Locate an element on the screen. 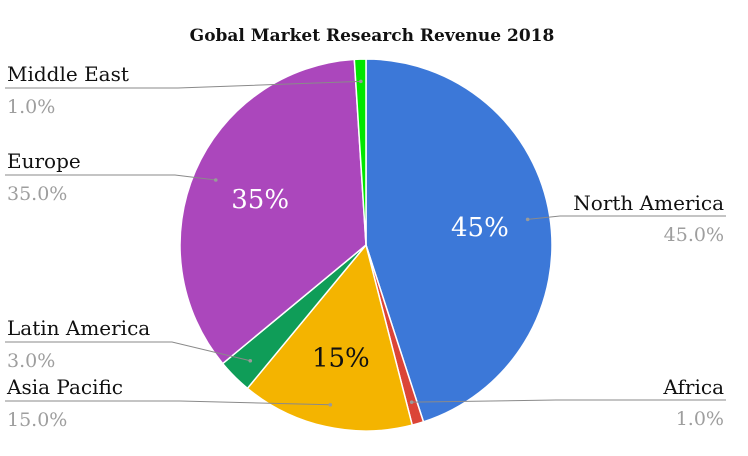  slice-name-europe: Europe is located at coordinates (44, 161).